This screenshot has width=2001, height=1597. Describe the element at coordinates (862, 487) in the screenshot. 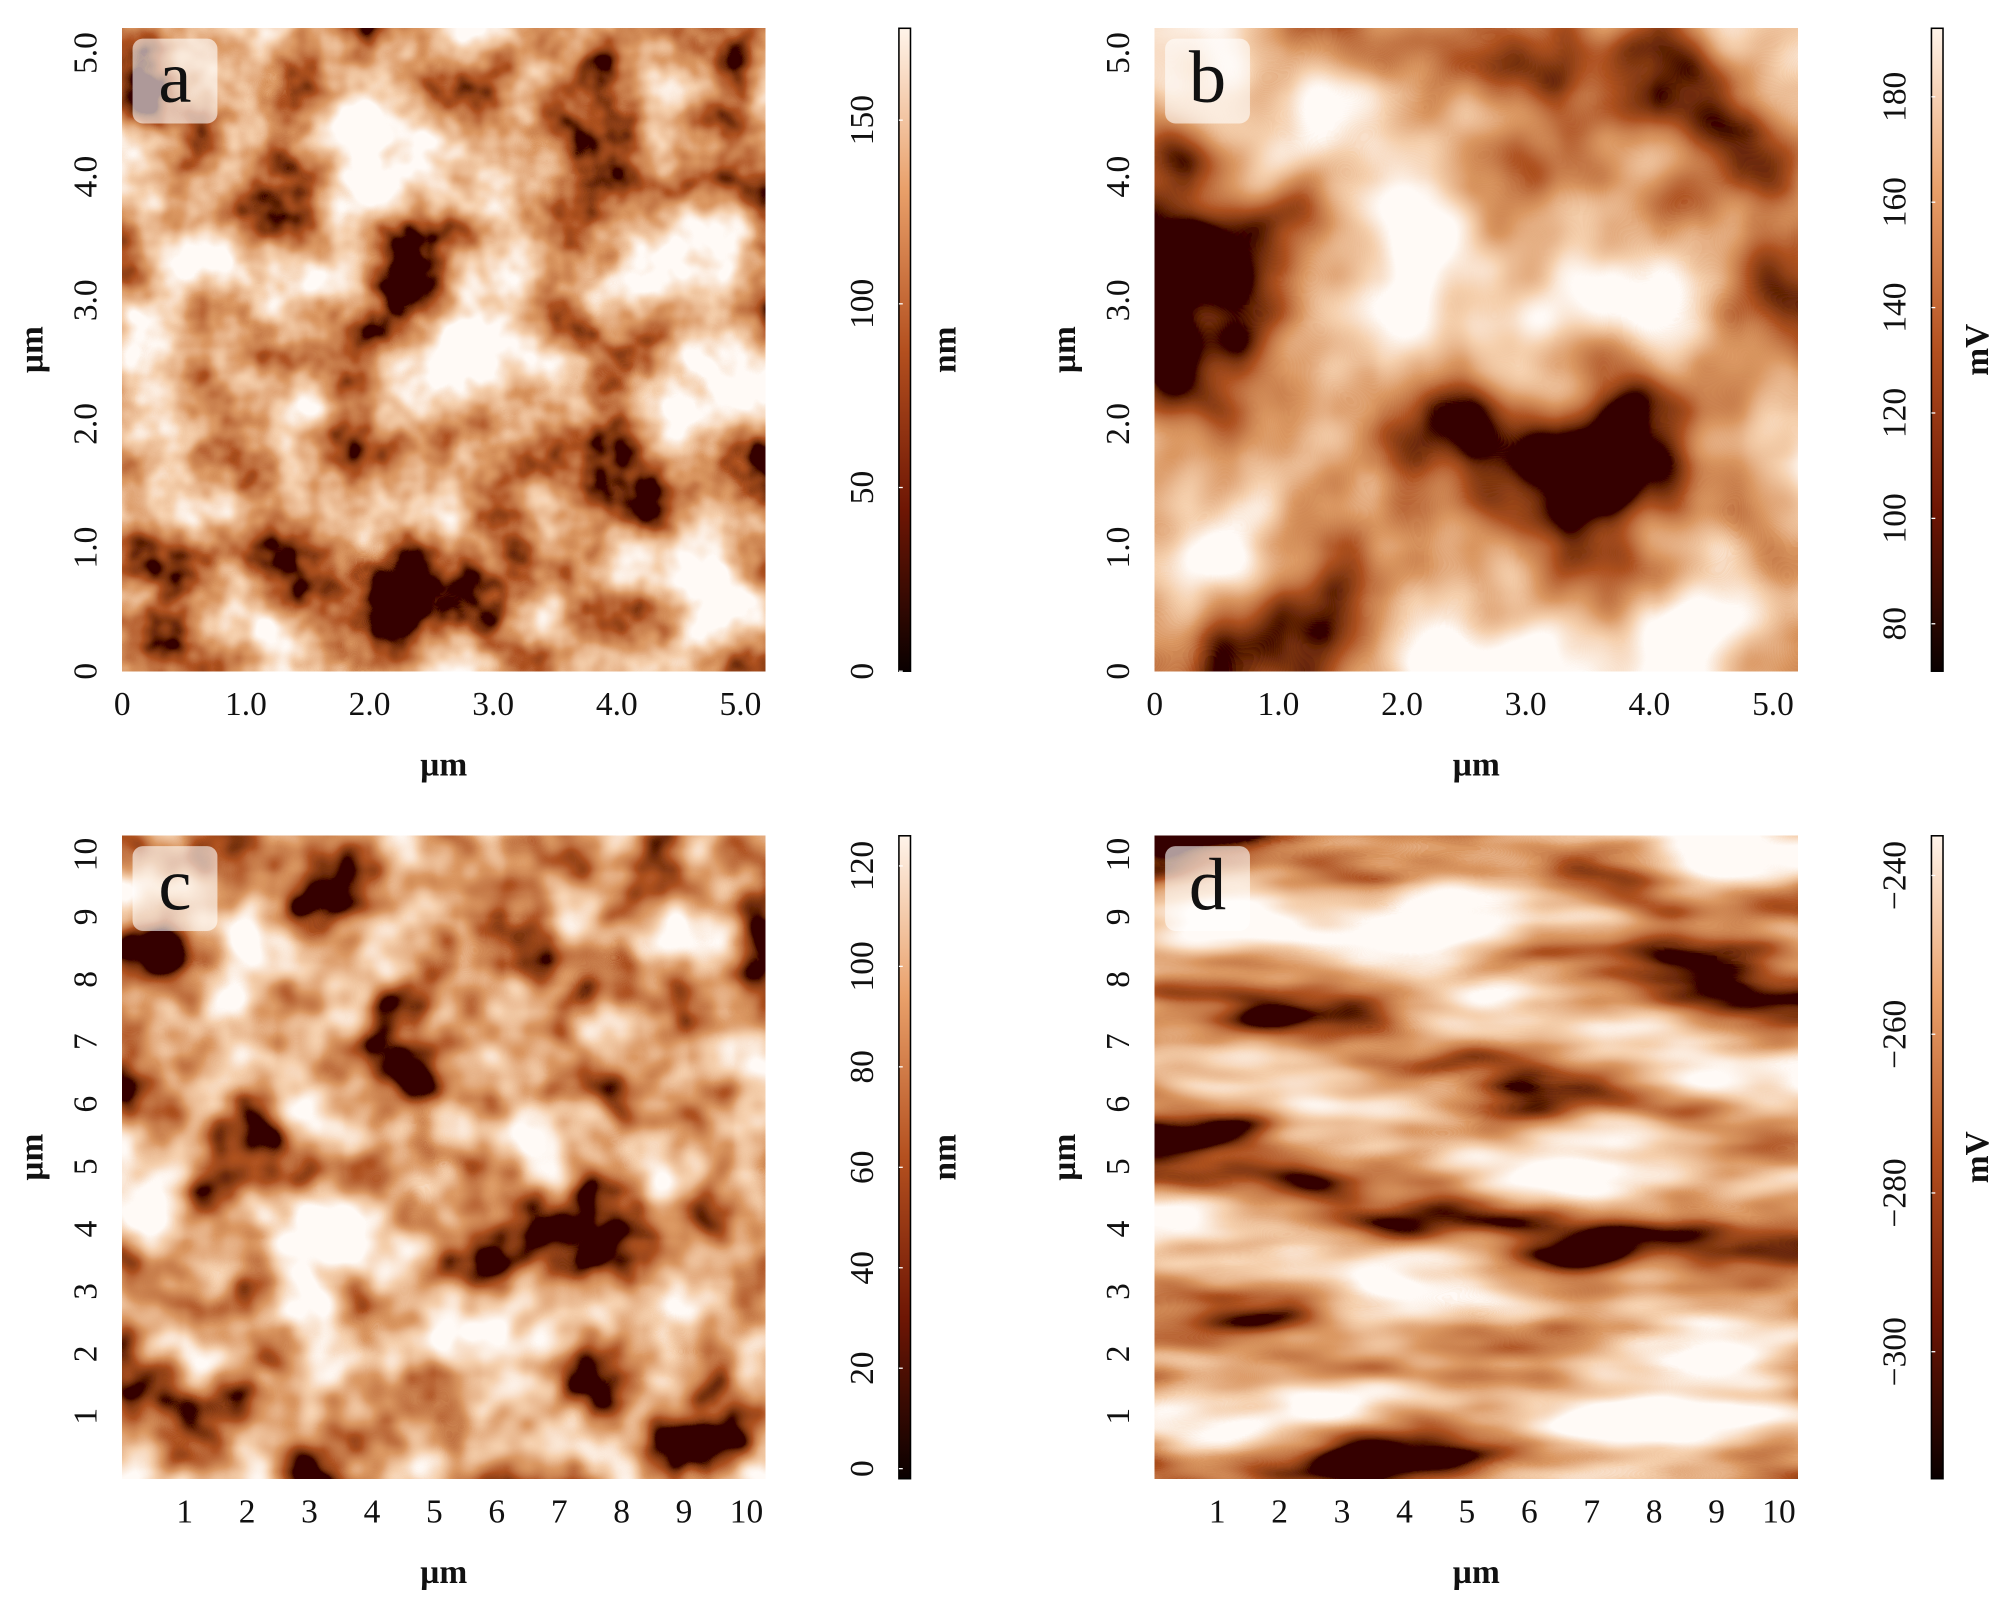

I see `colorbar-tick-label: 50` at that location.